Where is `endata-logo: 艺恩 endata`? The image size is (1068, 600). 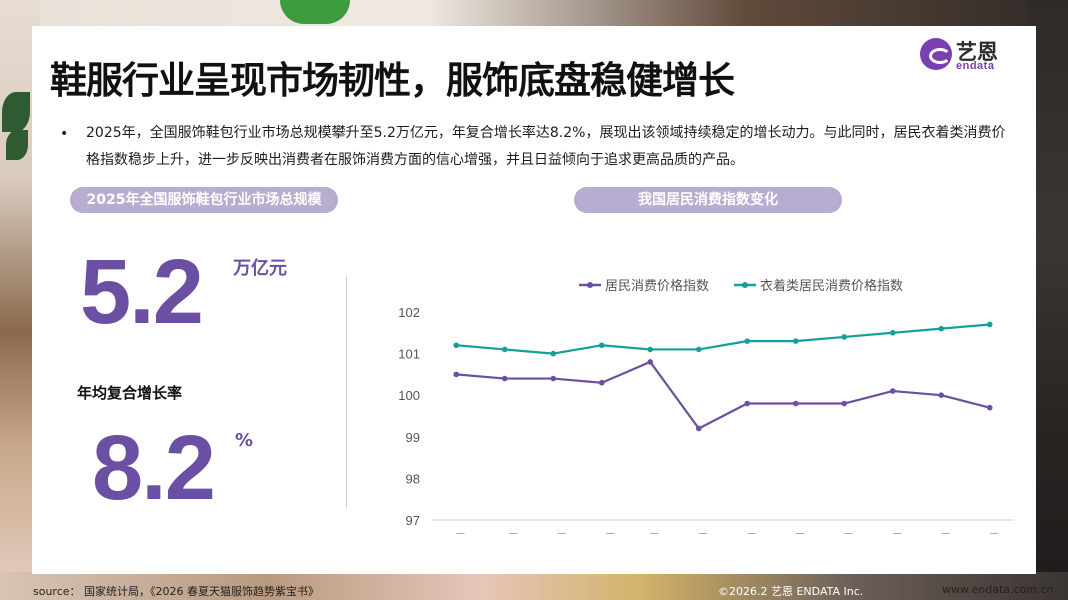
endata-logo: 艺恩 endata is located at coordinates (975, 54).